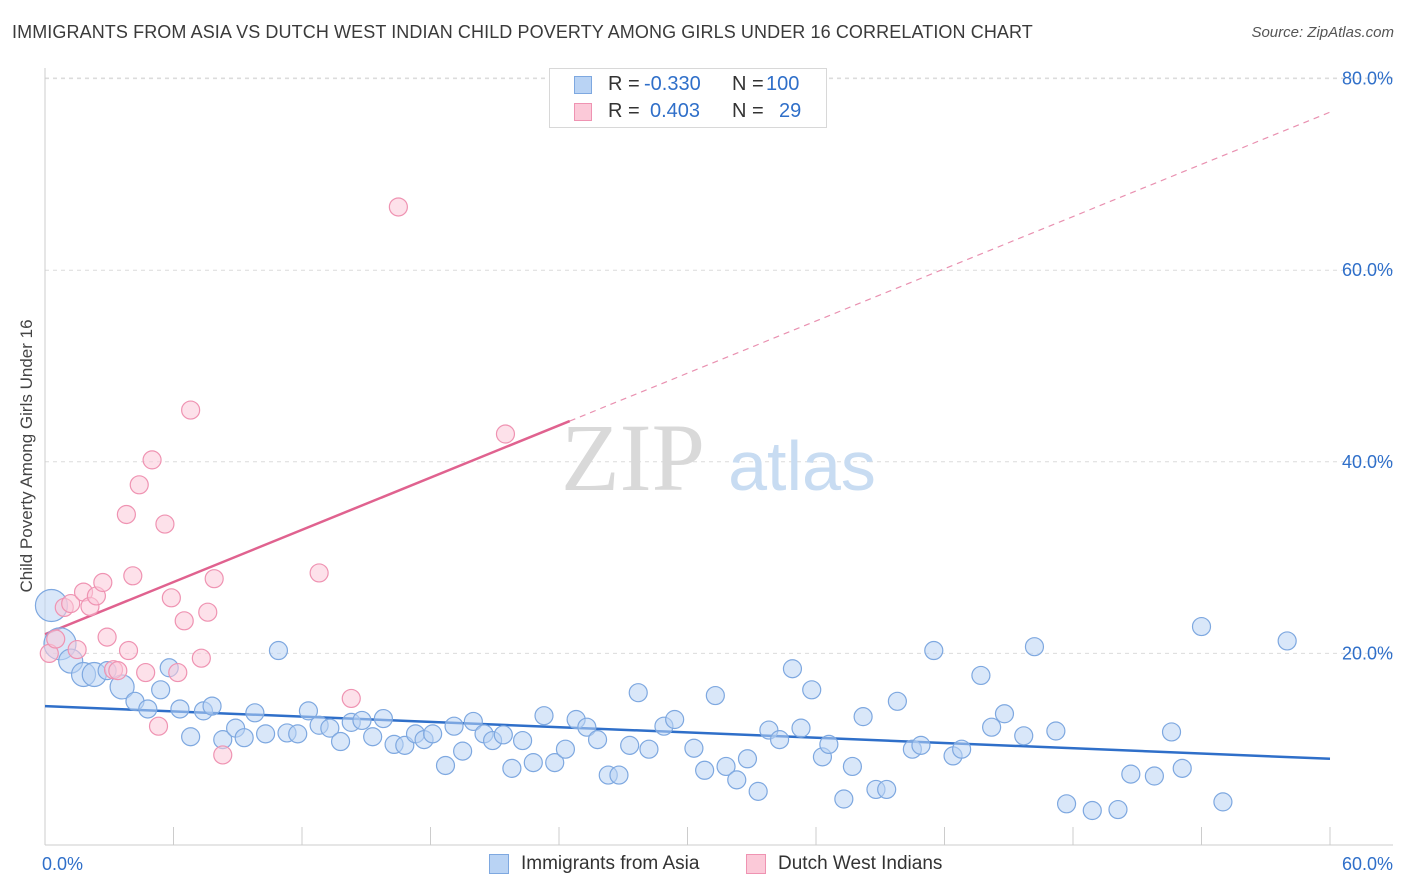 Image resolution: width=1406 pixels, height=892 pixels. What do you see at coordinates (307, 527) in the screenshot?
I see `trend-line-pink` at bounding box center [307, 527].